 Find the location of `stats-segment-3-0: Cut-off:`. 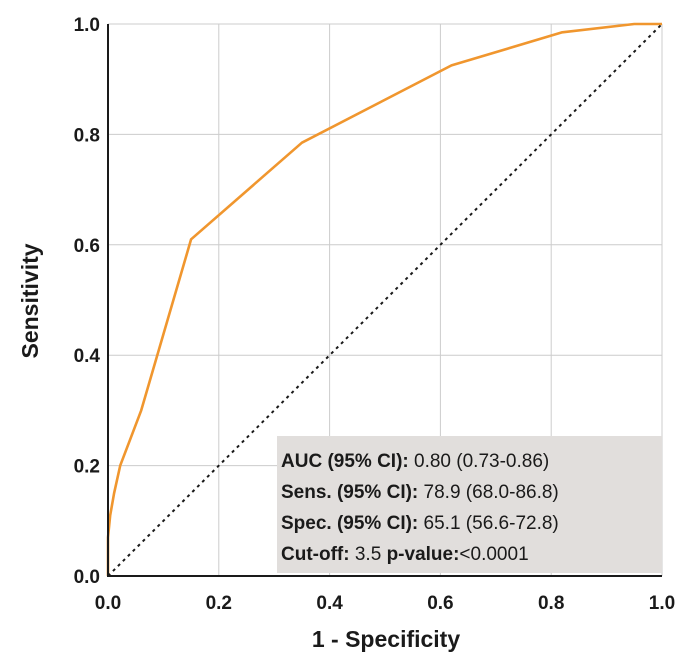

stats-segment-3-0: Cut-off: is located at coordinates (318, 554).